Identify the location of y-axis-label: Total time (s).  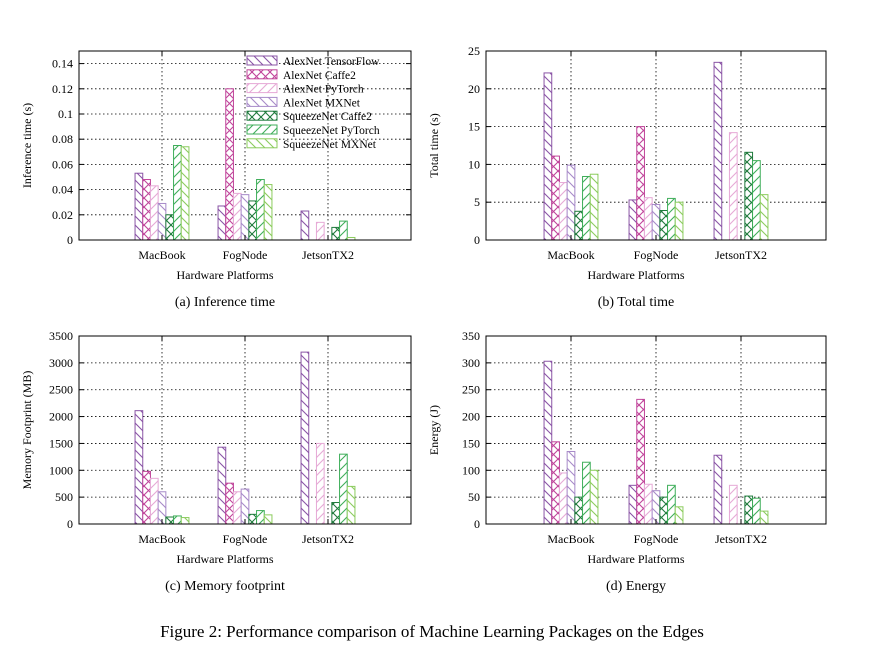
(434, 145).